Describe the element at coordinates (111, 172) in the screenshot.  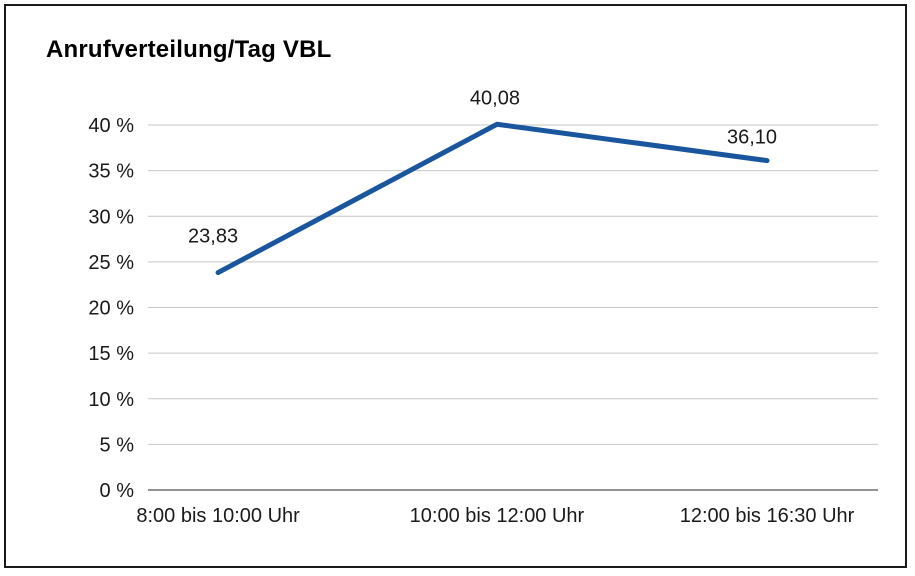
I see `y-tick-label: 35 %` at that location.